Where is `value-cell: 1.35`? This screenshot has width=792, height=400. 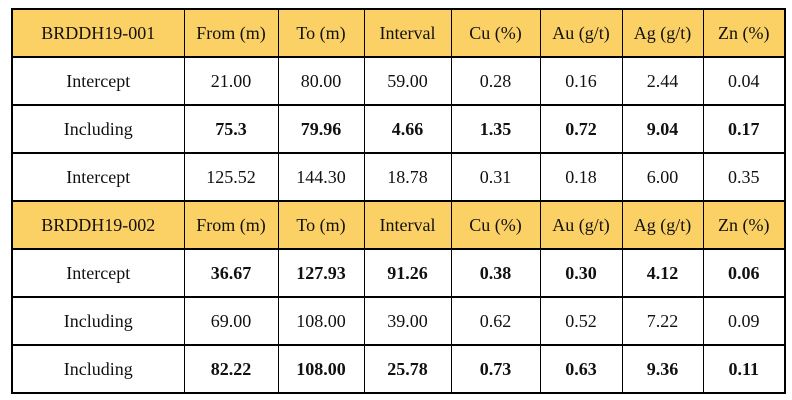
value-cell: 1.35 is located at coordinates (495, 129).